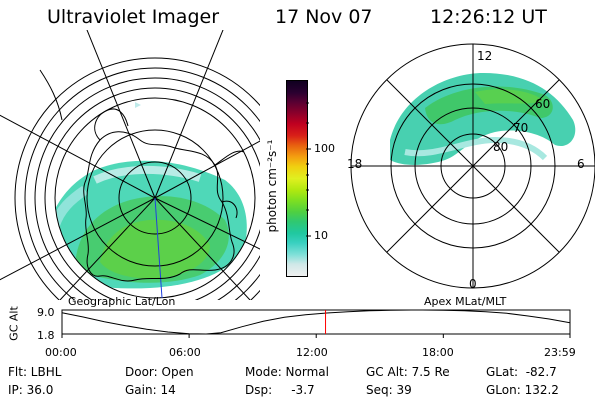 This screenshot has width=600, height=400. What do you see at coordinates (308, 169) in the screenshot?
I see `colorbar-ticks` at bounding box center [308, 169].